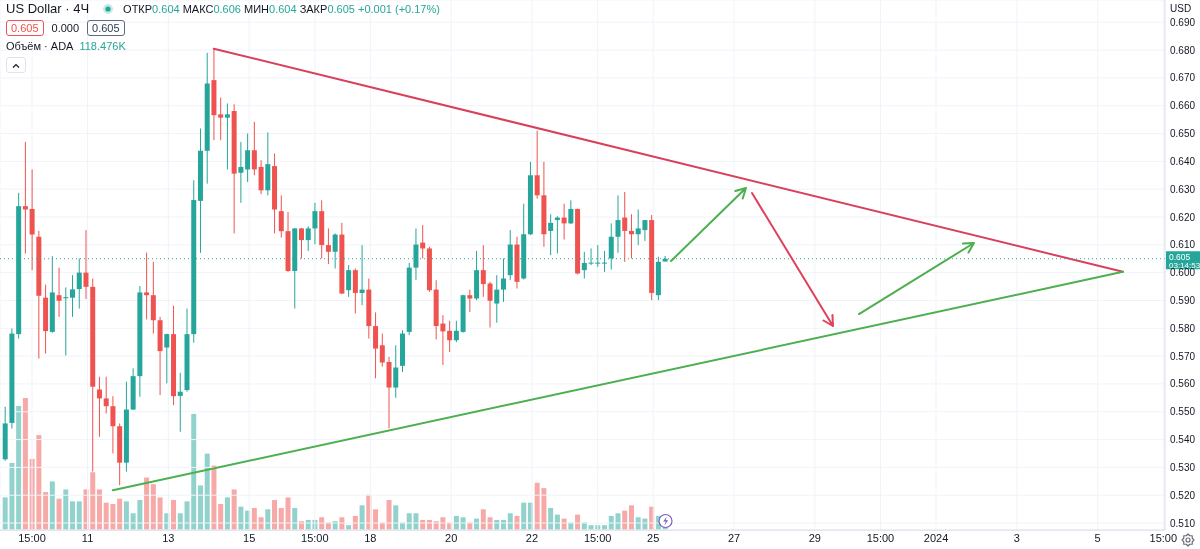 The height and width of the screenshot is (549, 1200). Describe the element at coordinates (1183, 495) in the screenshot. I see `y-tick-label: 0.520` at that location.